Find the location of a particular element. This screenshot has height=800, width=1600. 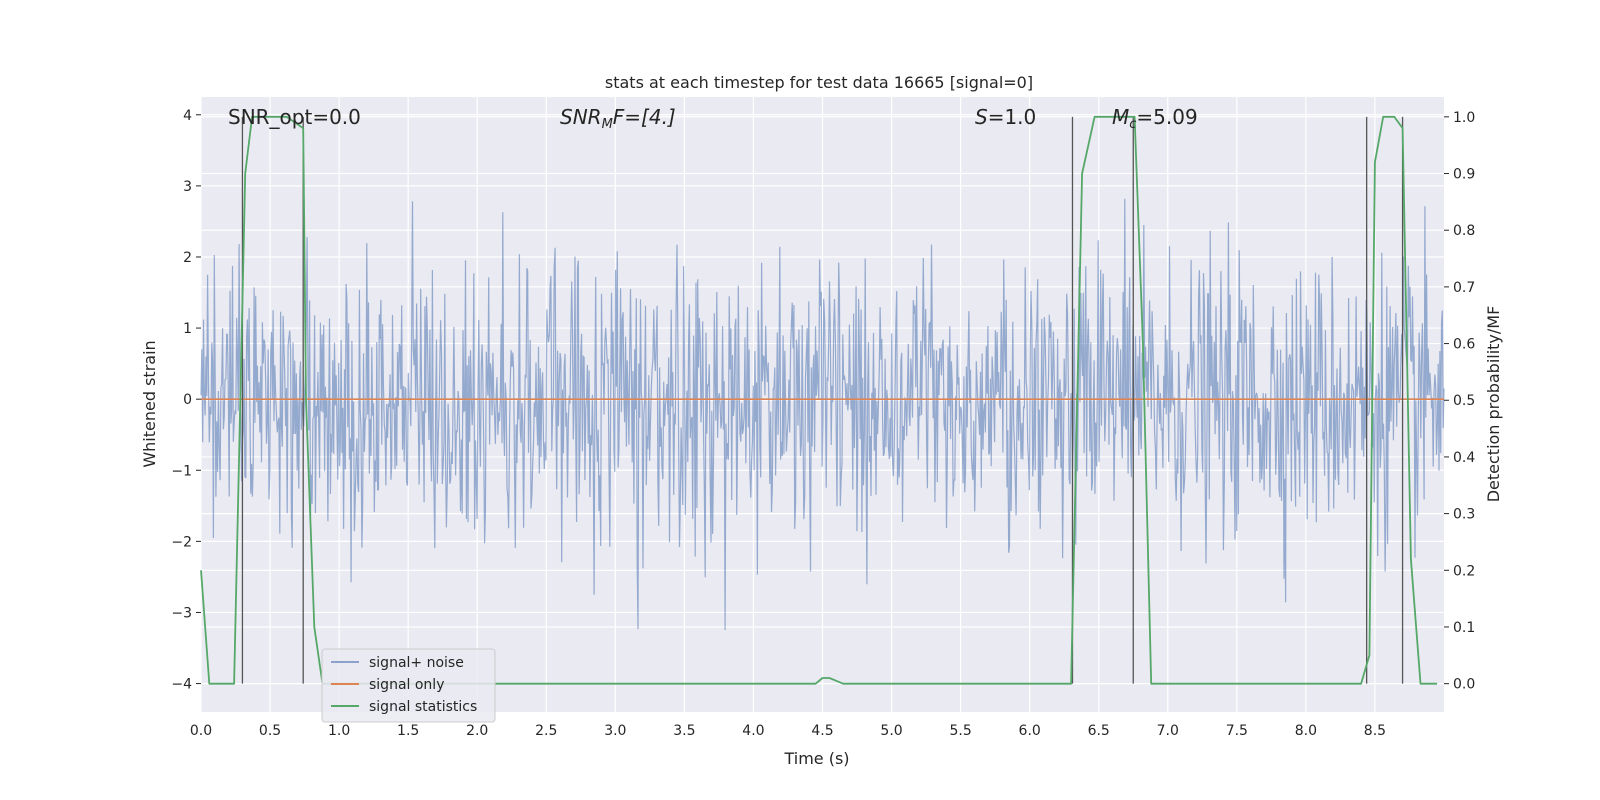

x-tick-label: 0.0 is located at coordinates (201, 731).